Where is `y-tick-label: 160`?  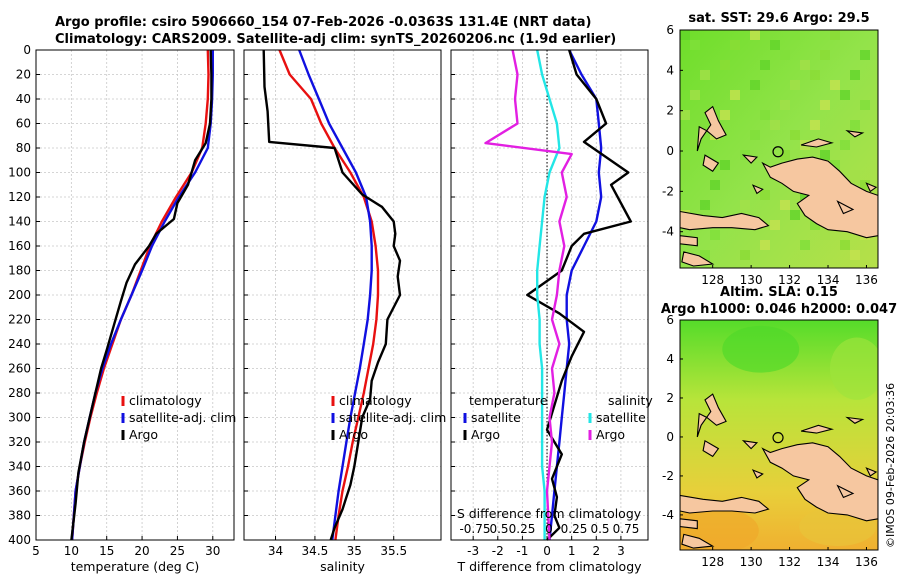
y-tick-label: 160 is located at coordinates (19, 246).